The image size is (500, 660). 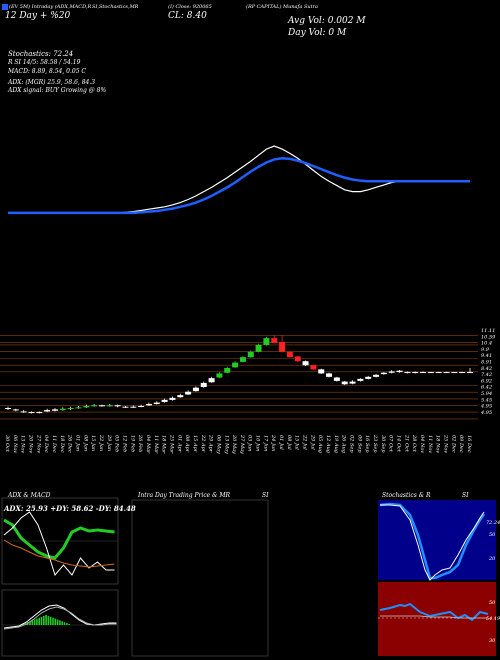 What do you see at coordinates (124, 443) in the screenshot?
I see `date-tick-label: 12 Feb` at bounding box center [124, 443].